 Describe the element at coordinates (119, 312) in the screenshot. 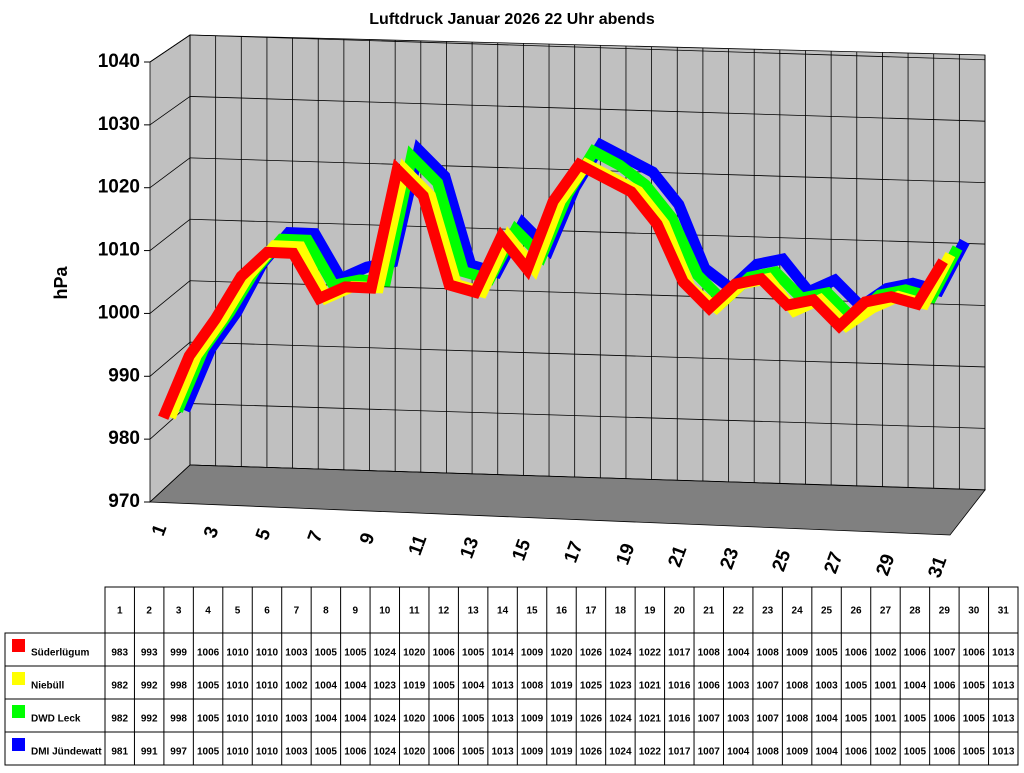

I see `y-tick-label: 1000` at that location.